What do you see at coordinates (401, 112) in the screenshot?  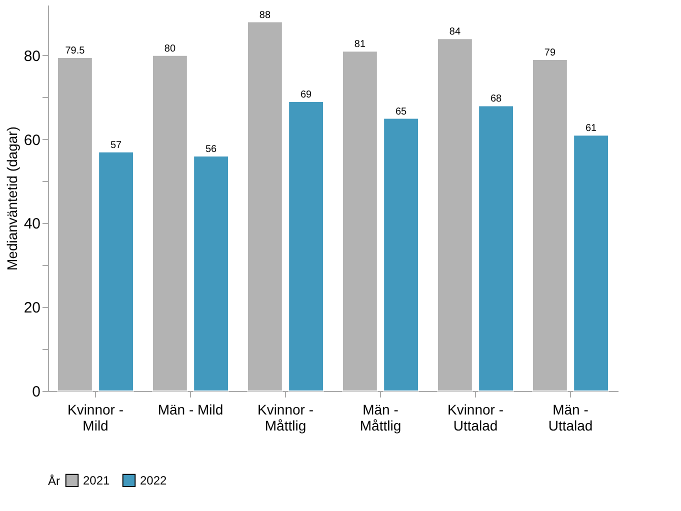 I see `data-label: 65` at bounding box center [401, 112].